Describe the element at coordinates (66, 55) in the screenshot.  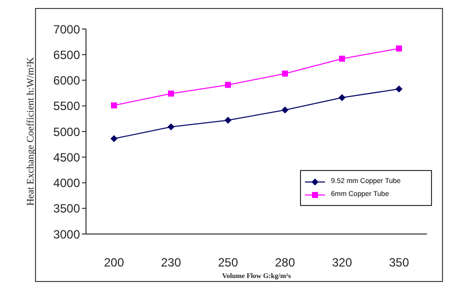
I see `y-tick-label: 6500` at that location.